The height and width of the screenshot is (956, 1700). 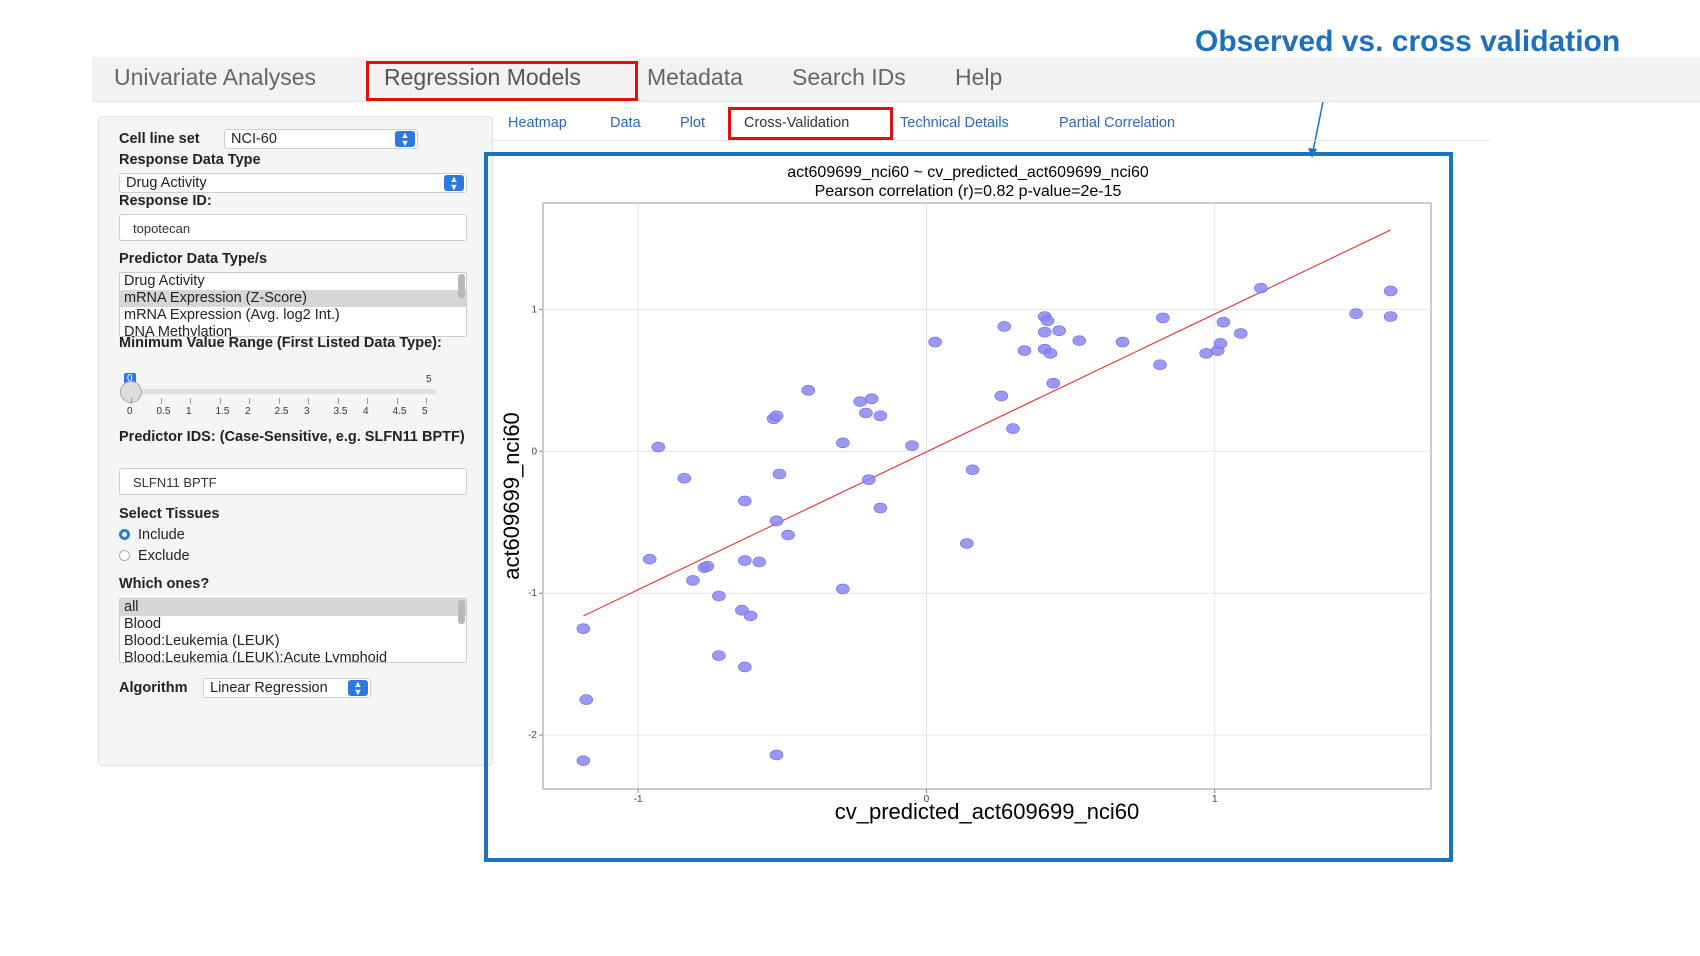 I want to click on slider-tick-label: 2, so click(x=248, y=411).